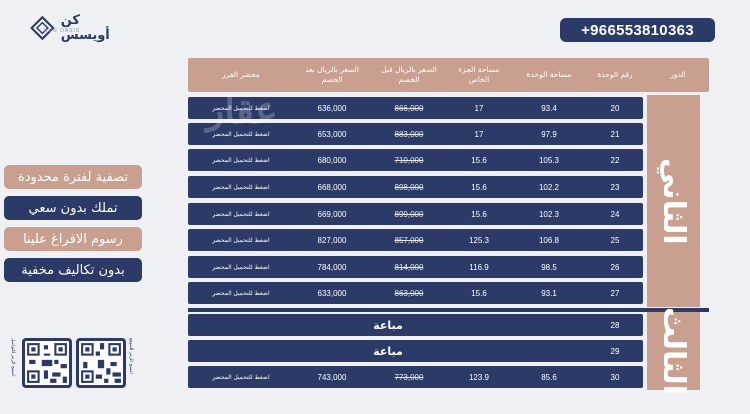 Image resolution: width=750 pixels, height=414 pixels. I want to click on promo-no-hidden-costs: بدون تكاليف مخفية, so click(73, 270).